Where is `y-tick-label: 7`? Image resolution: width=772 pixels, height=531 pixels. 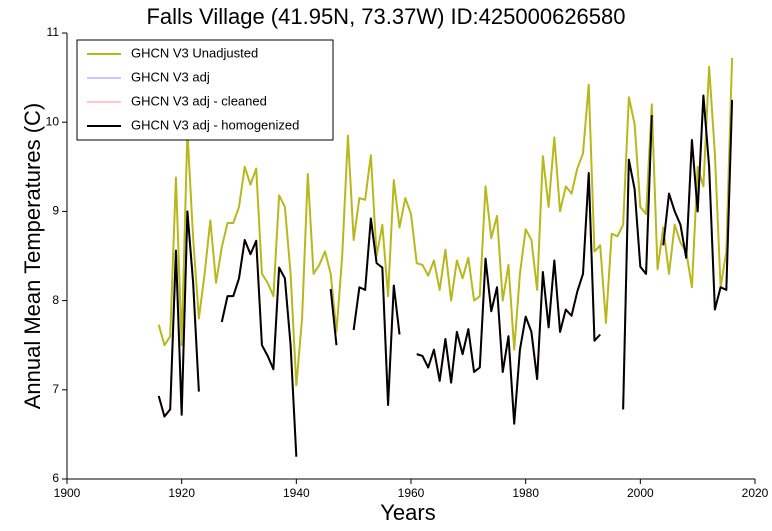 y-tick-label: 7 is located at coordinates (55, 389).